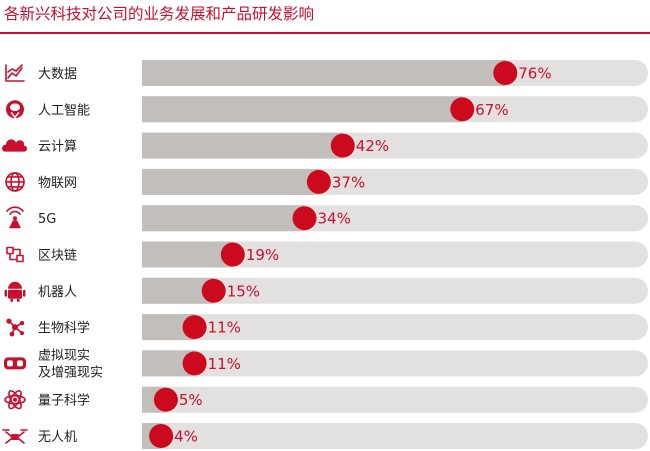 The image size is (650, 451). I want to click on chart-row: 11% 生物科学, so click(327, 327).